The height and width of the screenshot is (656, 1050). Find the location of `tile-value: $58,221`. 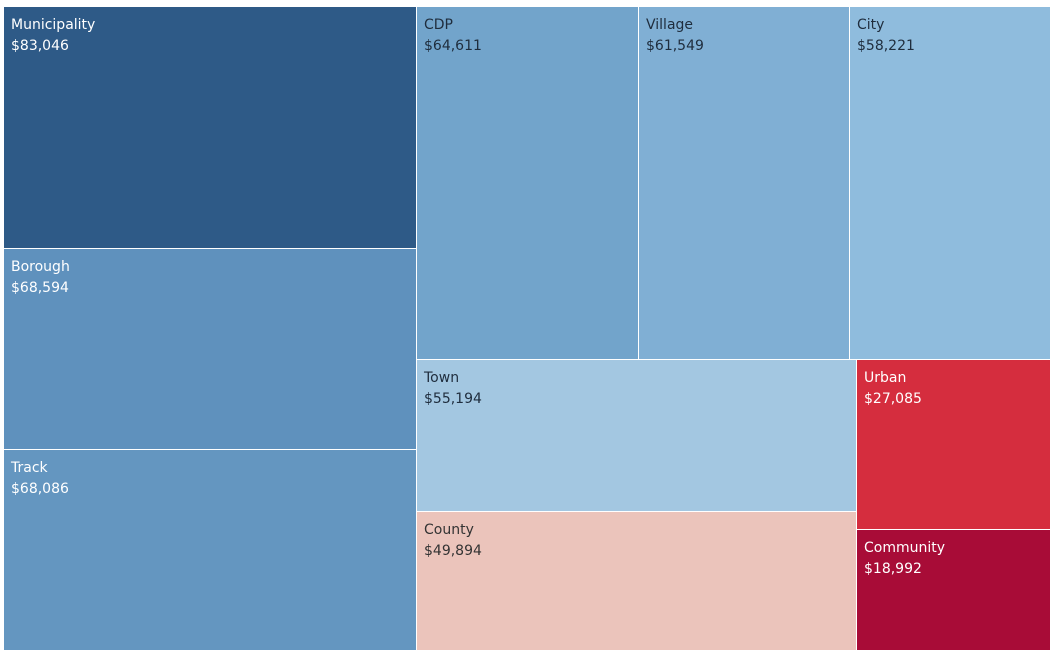

tile-value: $58,221 is located at coordinates (886, 46).